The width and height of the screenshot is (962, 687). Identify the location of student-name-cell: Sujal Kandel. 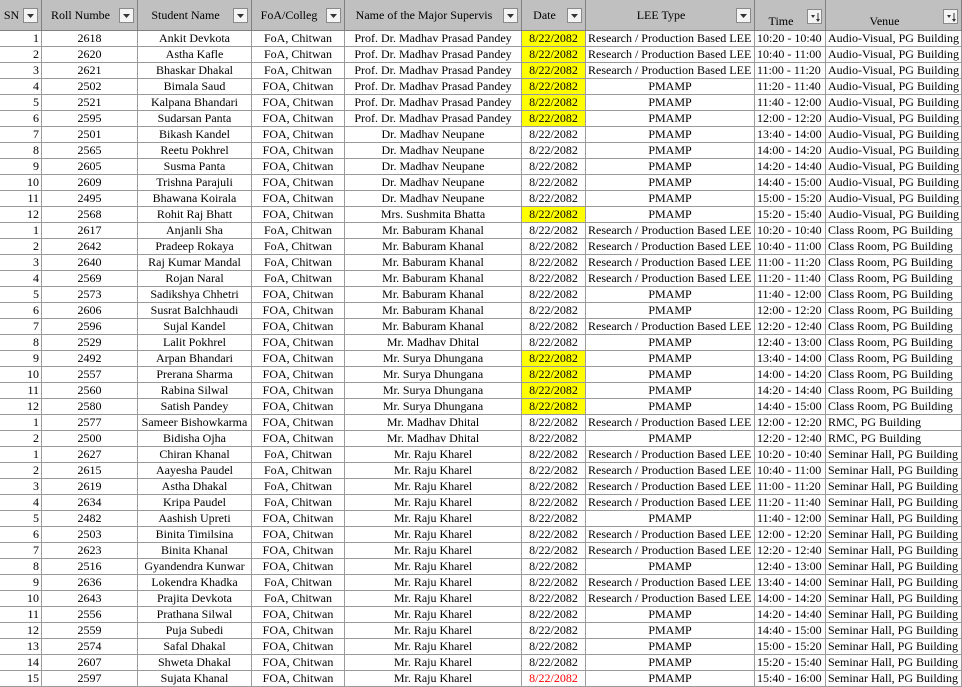
(195, 327).